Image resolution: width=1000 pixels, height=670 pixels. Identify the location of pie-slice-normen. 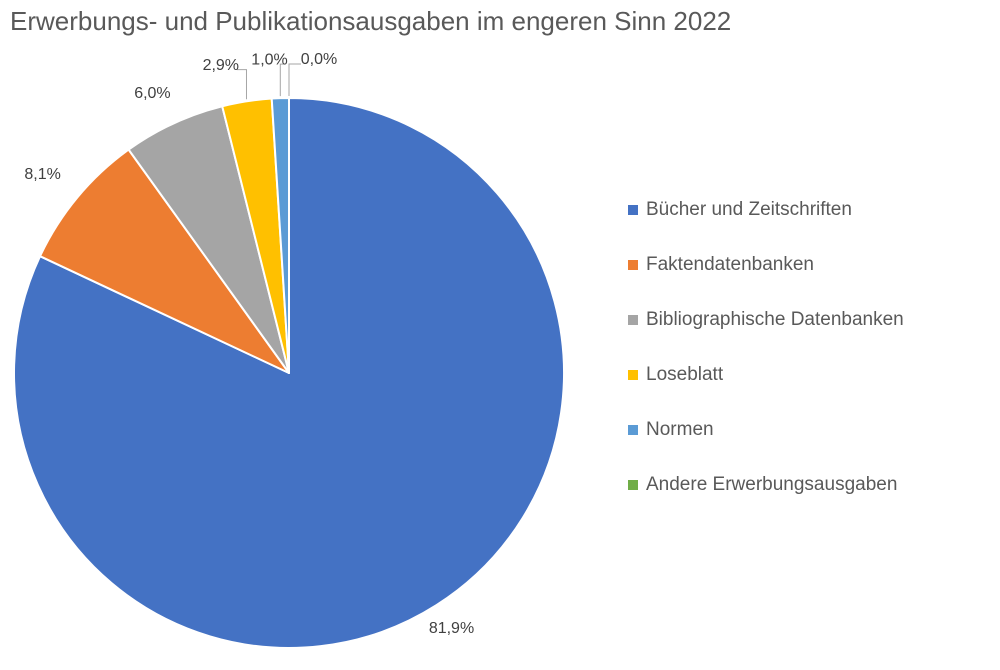
(280, 235).